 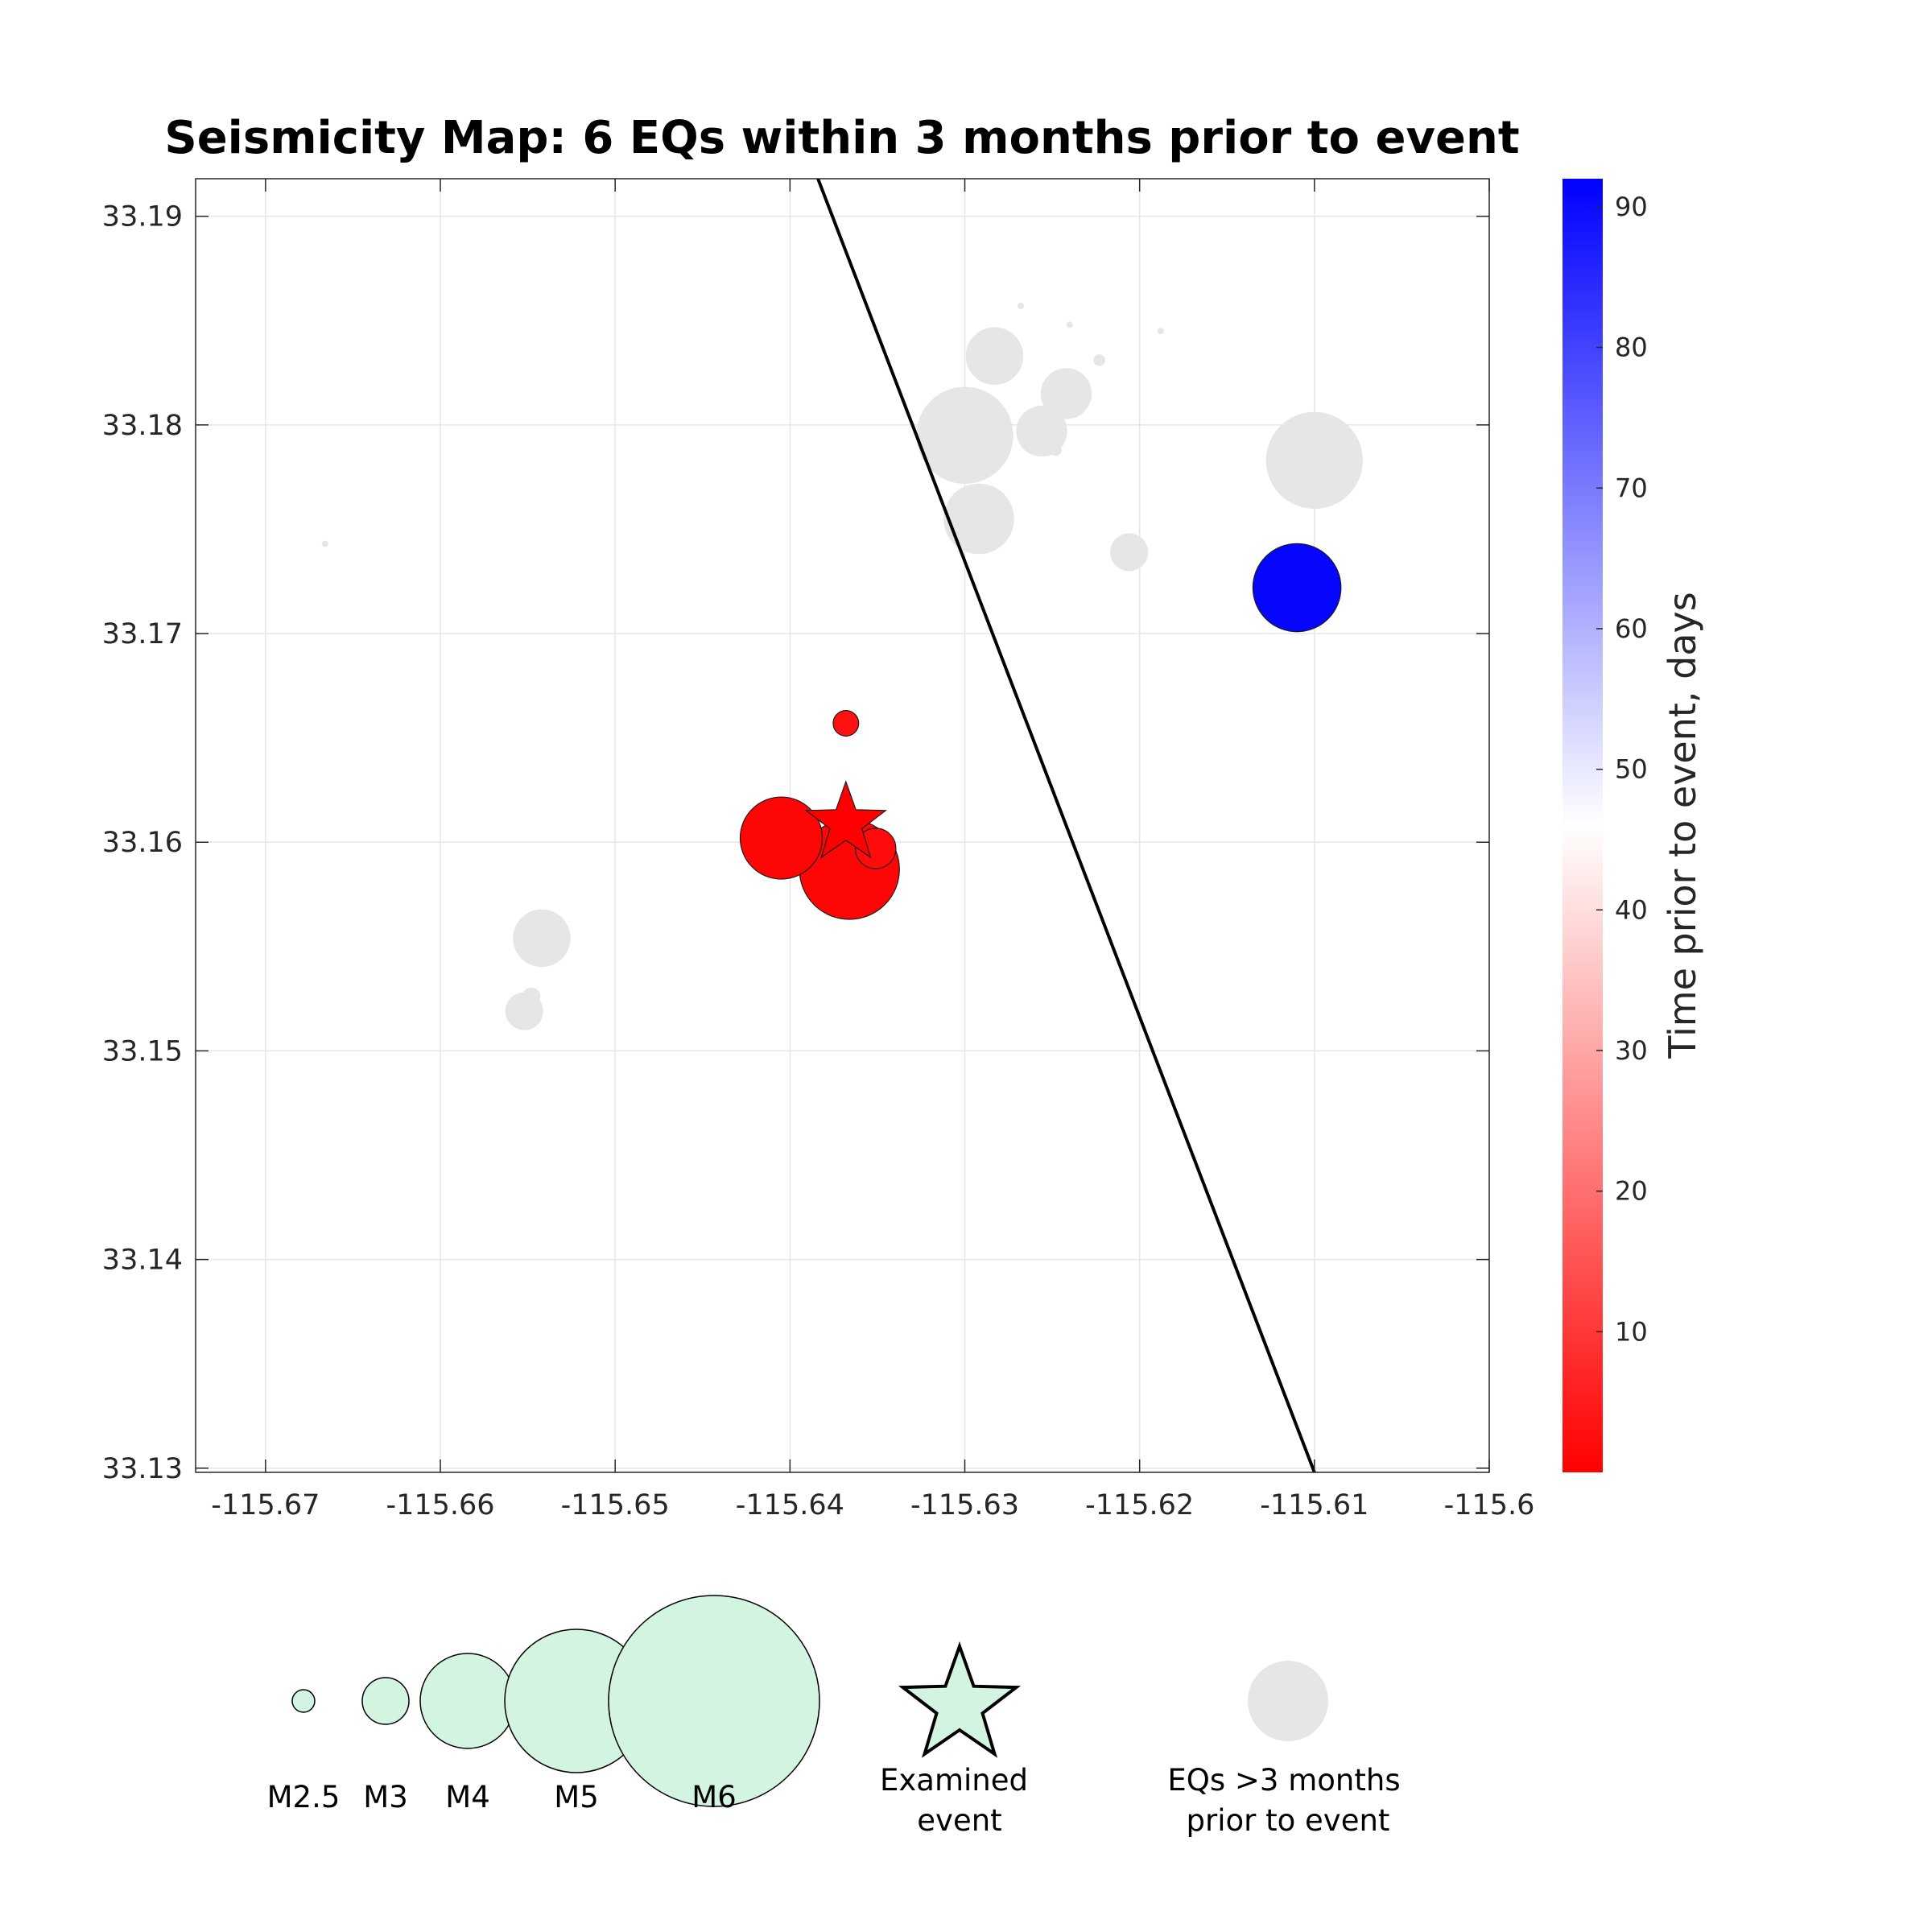 I want to click on colorbar-ticks: 10 20 30 40 50 60 70 80 90, so click(x=1622, y=769).